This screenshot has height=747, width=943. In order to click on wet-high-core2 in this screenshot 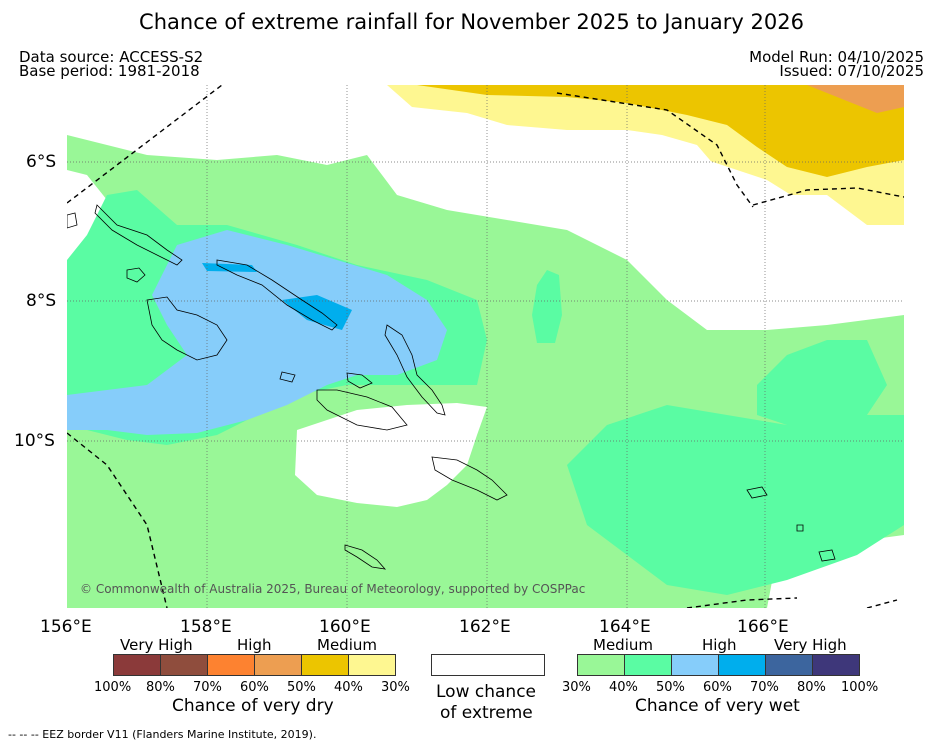, I will do `click(229, 267)`.